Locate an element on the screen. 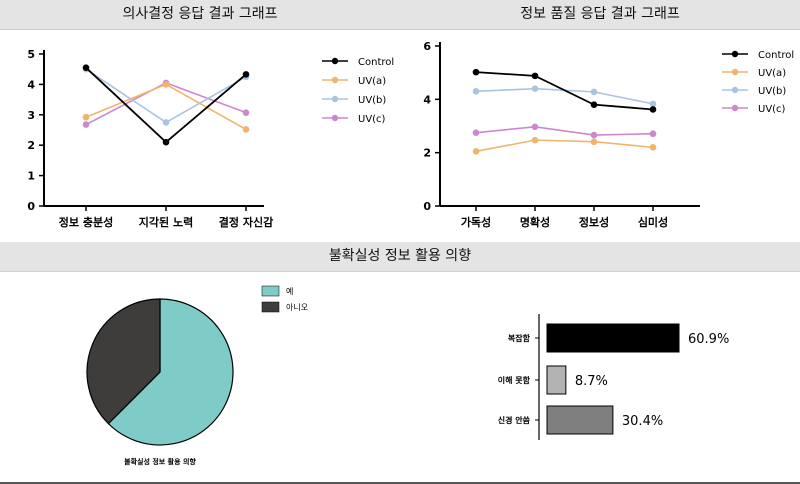 Image resolution: width=800 pixels, height=484 pixels. series-line-uva is located at coordinates (564, 146).